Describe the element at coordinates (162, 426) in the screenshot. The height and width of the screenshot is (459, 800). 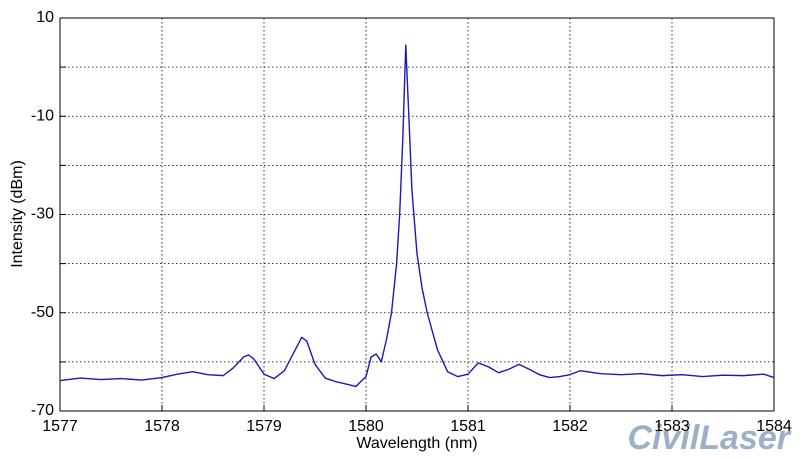
I see `x-tick-label: 1578` at that location.